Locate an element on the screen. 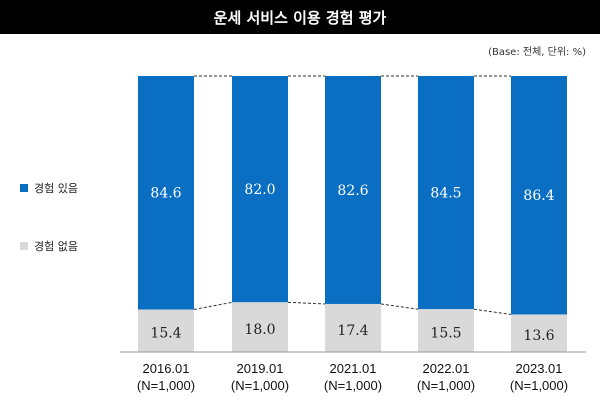 The height and width of the screenshot is (403, 600). bar-experienced-2016.01 is located at coordinates (166, 193).